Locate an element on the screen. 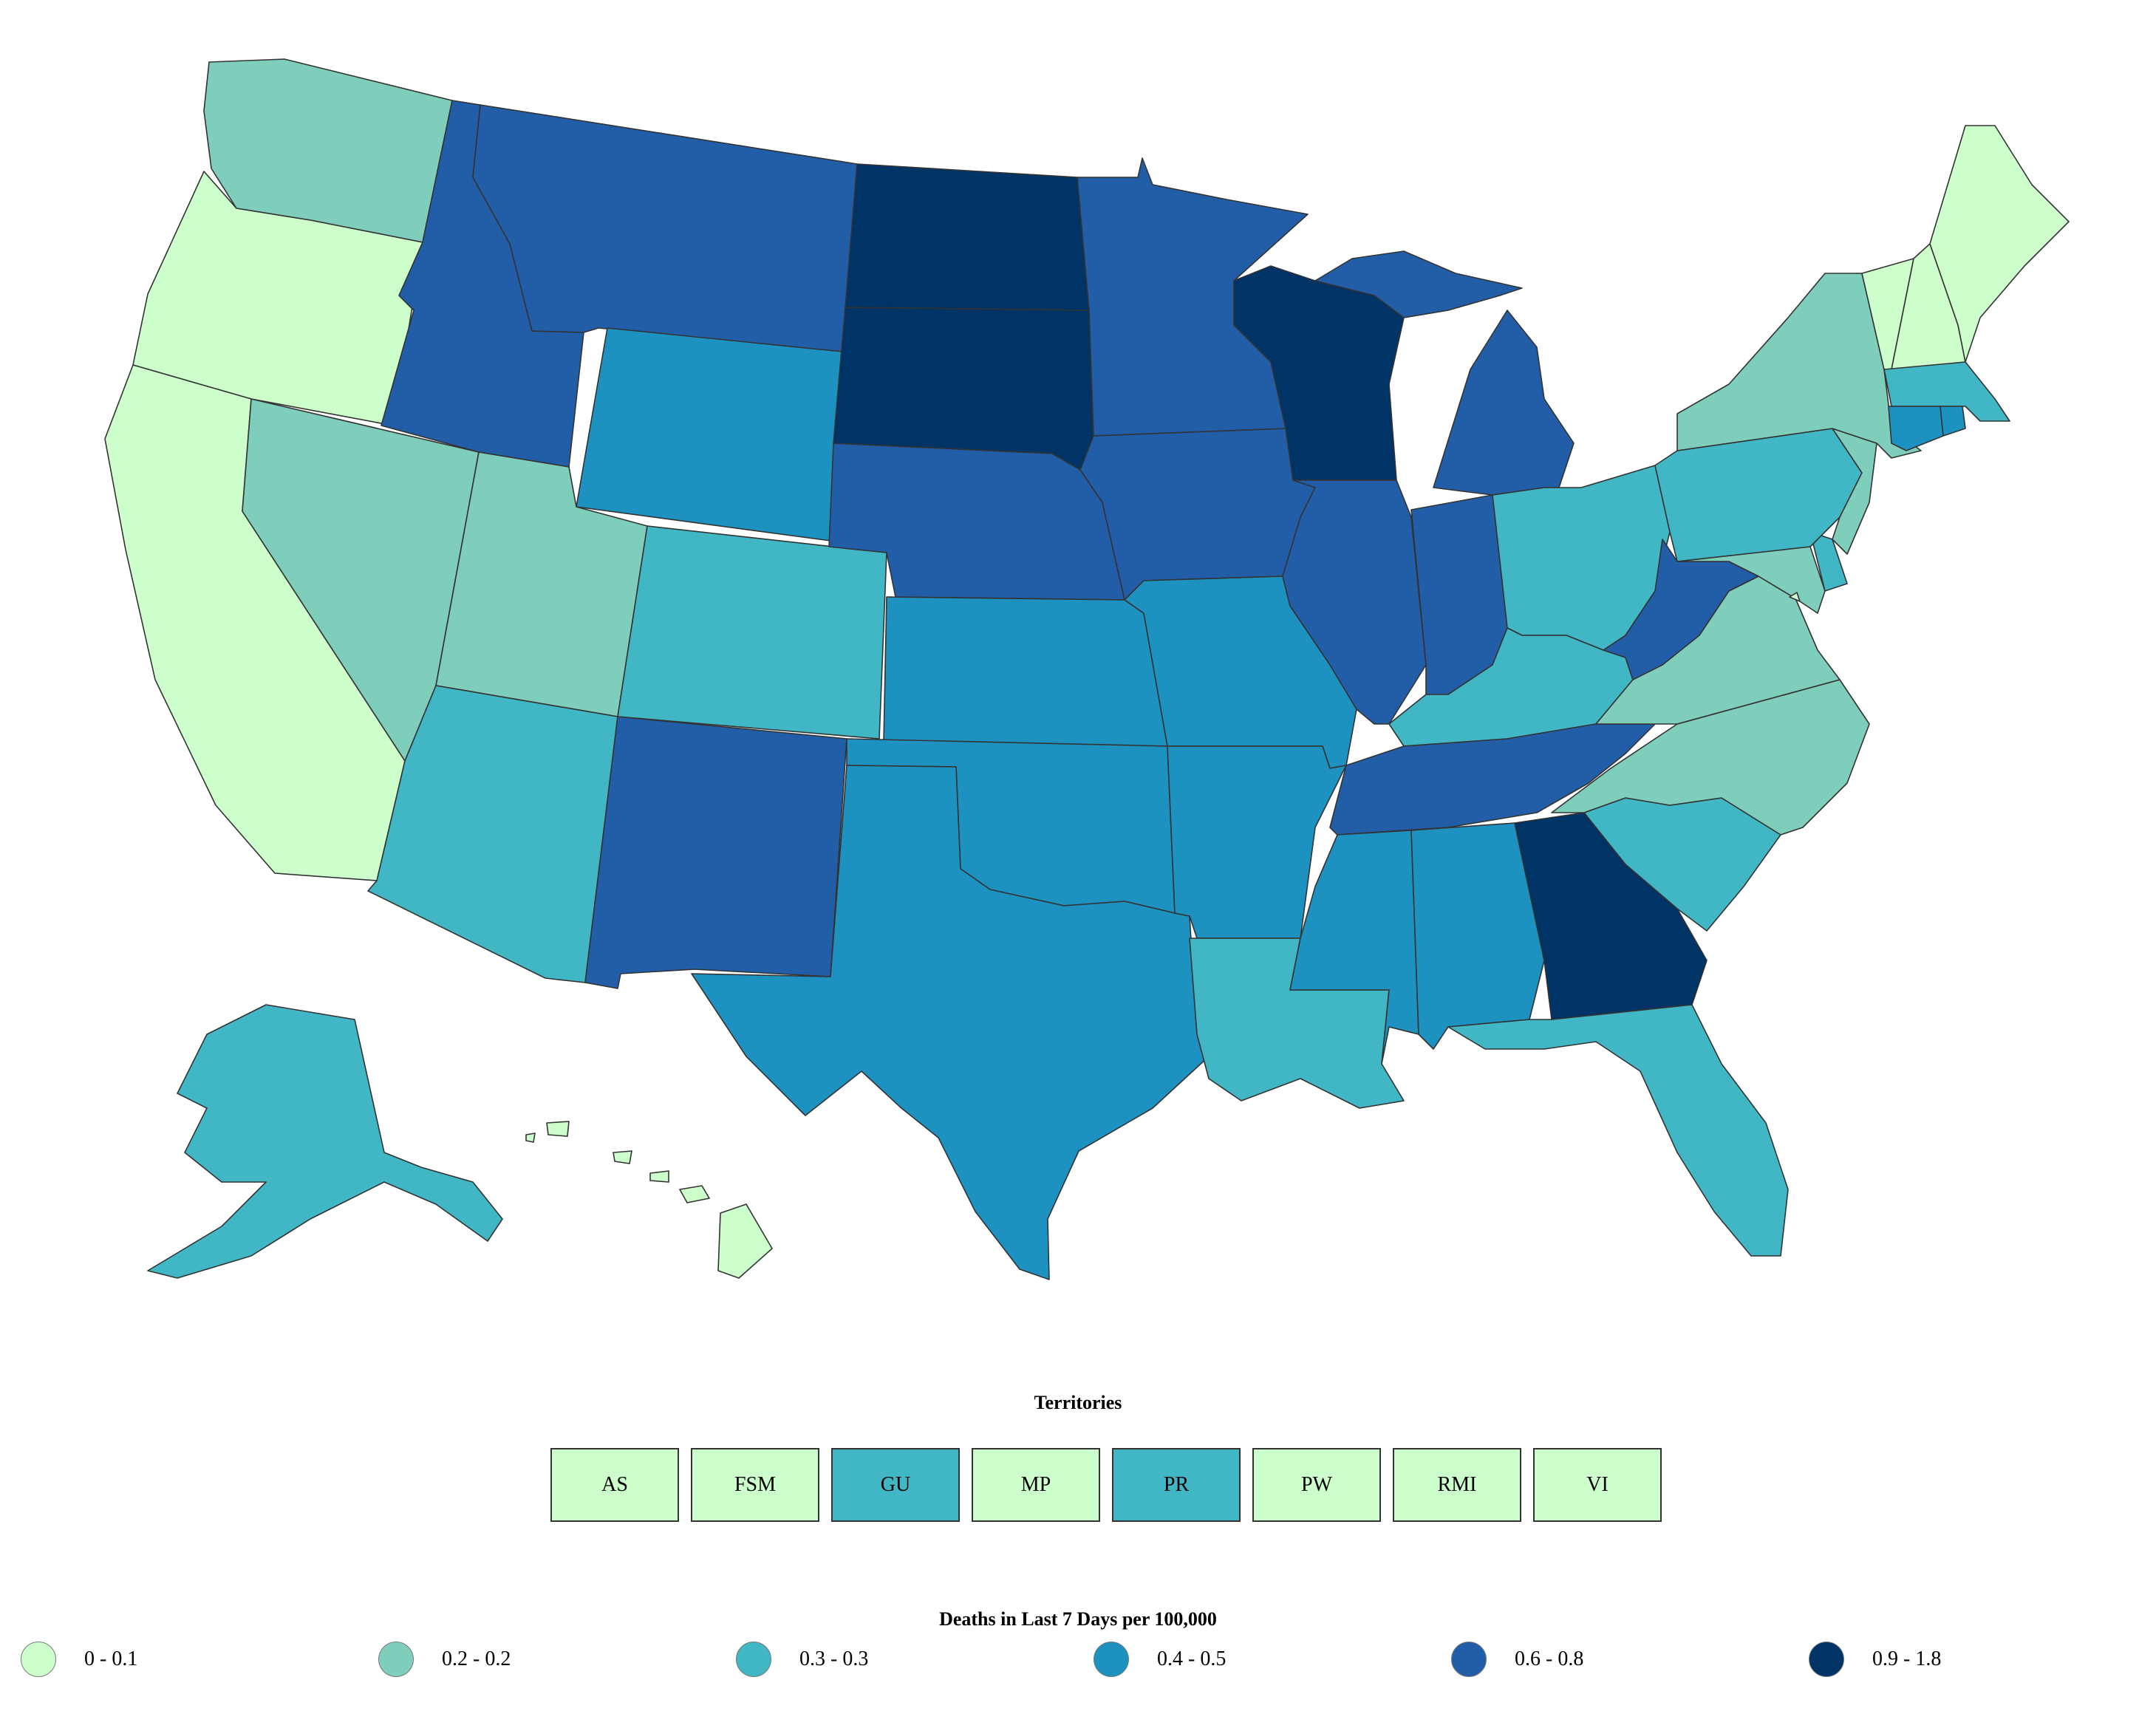 This screenshot has width=2156, height=1711. legend-item: 0.9 - 1.8 is located at coordinates (1875, 1660).